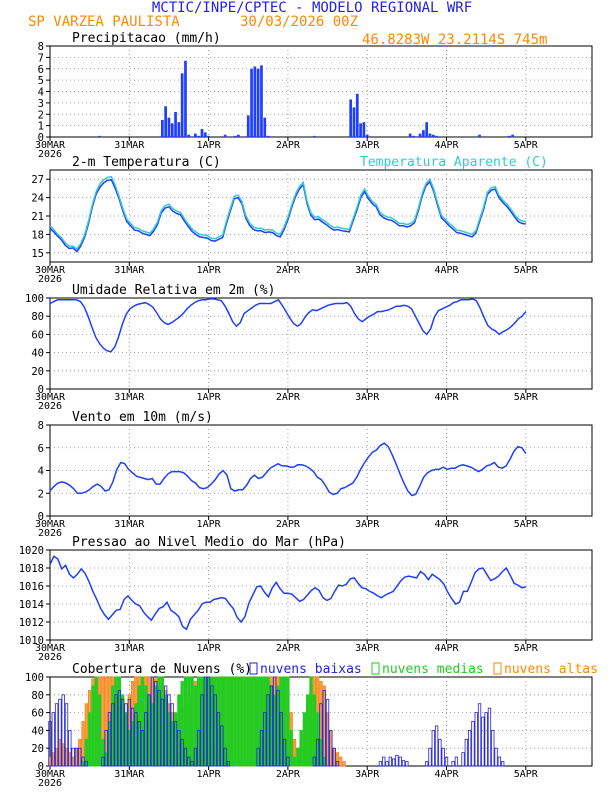  I want to click on y-tick-label: 1012, so click(31, 623).